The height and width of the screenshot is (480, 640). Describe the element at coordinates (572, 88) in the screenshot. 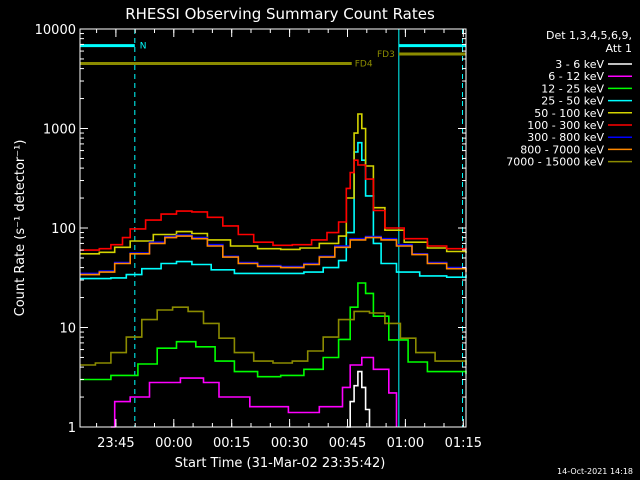

I see `legend-label: 12 - 25 keV` at that location.